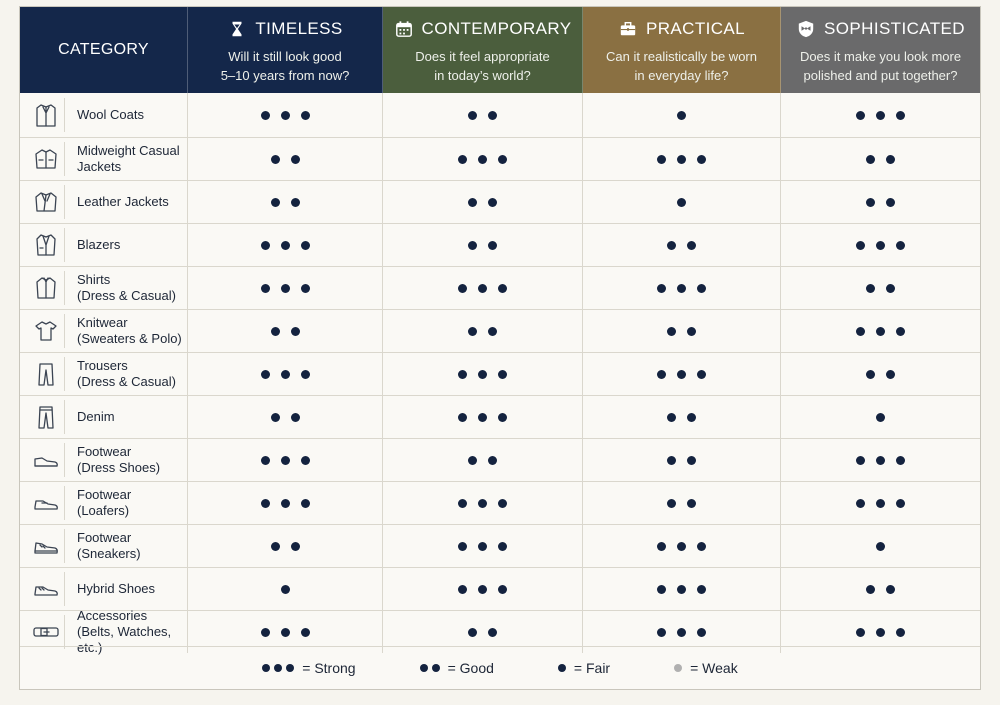 Image resolution: width=1000 pixels, height=705 pixels. What do you see at coordinates (46, 331) in the screenshot?
I see `tshirt-icon` at bounding box center [46, 331].